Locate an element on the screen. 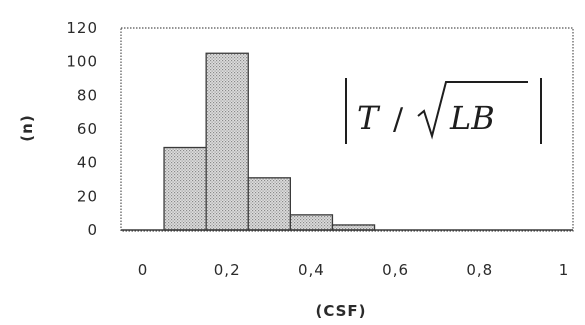  x-axis-ticks: 0 0,2 0,4 0,6 0,8 1 is located at coordinates (354, 270).